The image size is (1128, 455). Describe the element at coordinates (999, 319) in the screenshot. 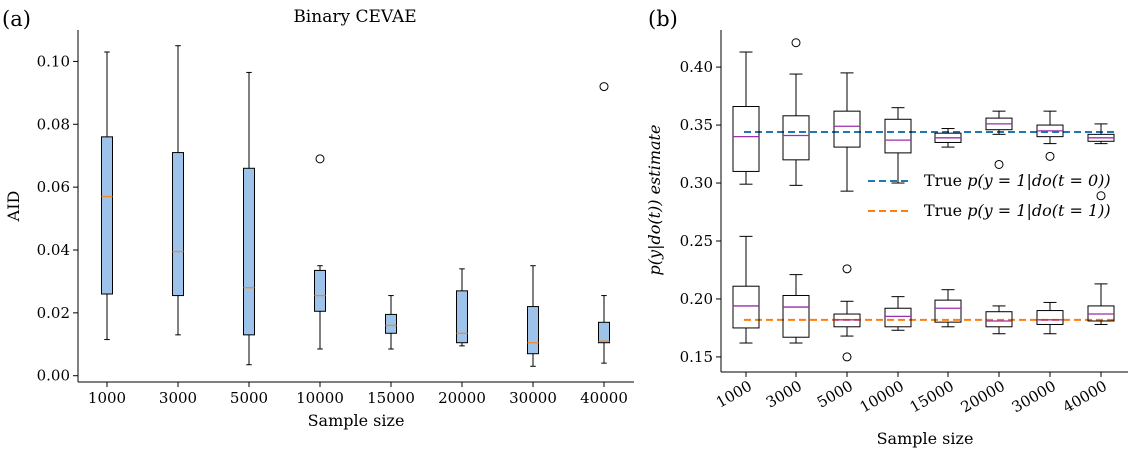

I see `chart-b-series-1-box-20000-box` at that location.